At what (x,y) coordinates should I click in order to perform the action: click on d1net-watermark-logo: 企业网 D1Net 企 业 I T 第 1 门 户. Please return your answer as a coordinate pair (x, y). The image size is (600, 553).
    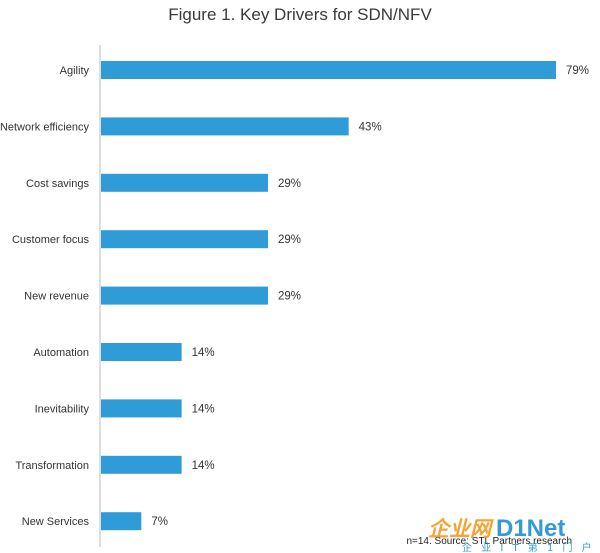
    Looking at the image, I should click on (511, 534).